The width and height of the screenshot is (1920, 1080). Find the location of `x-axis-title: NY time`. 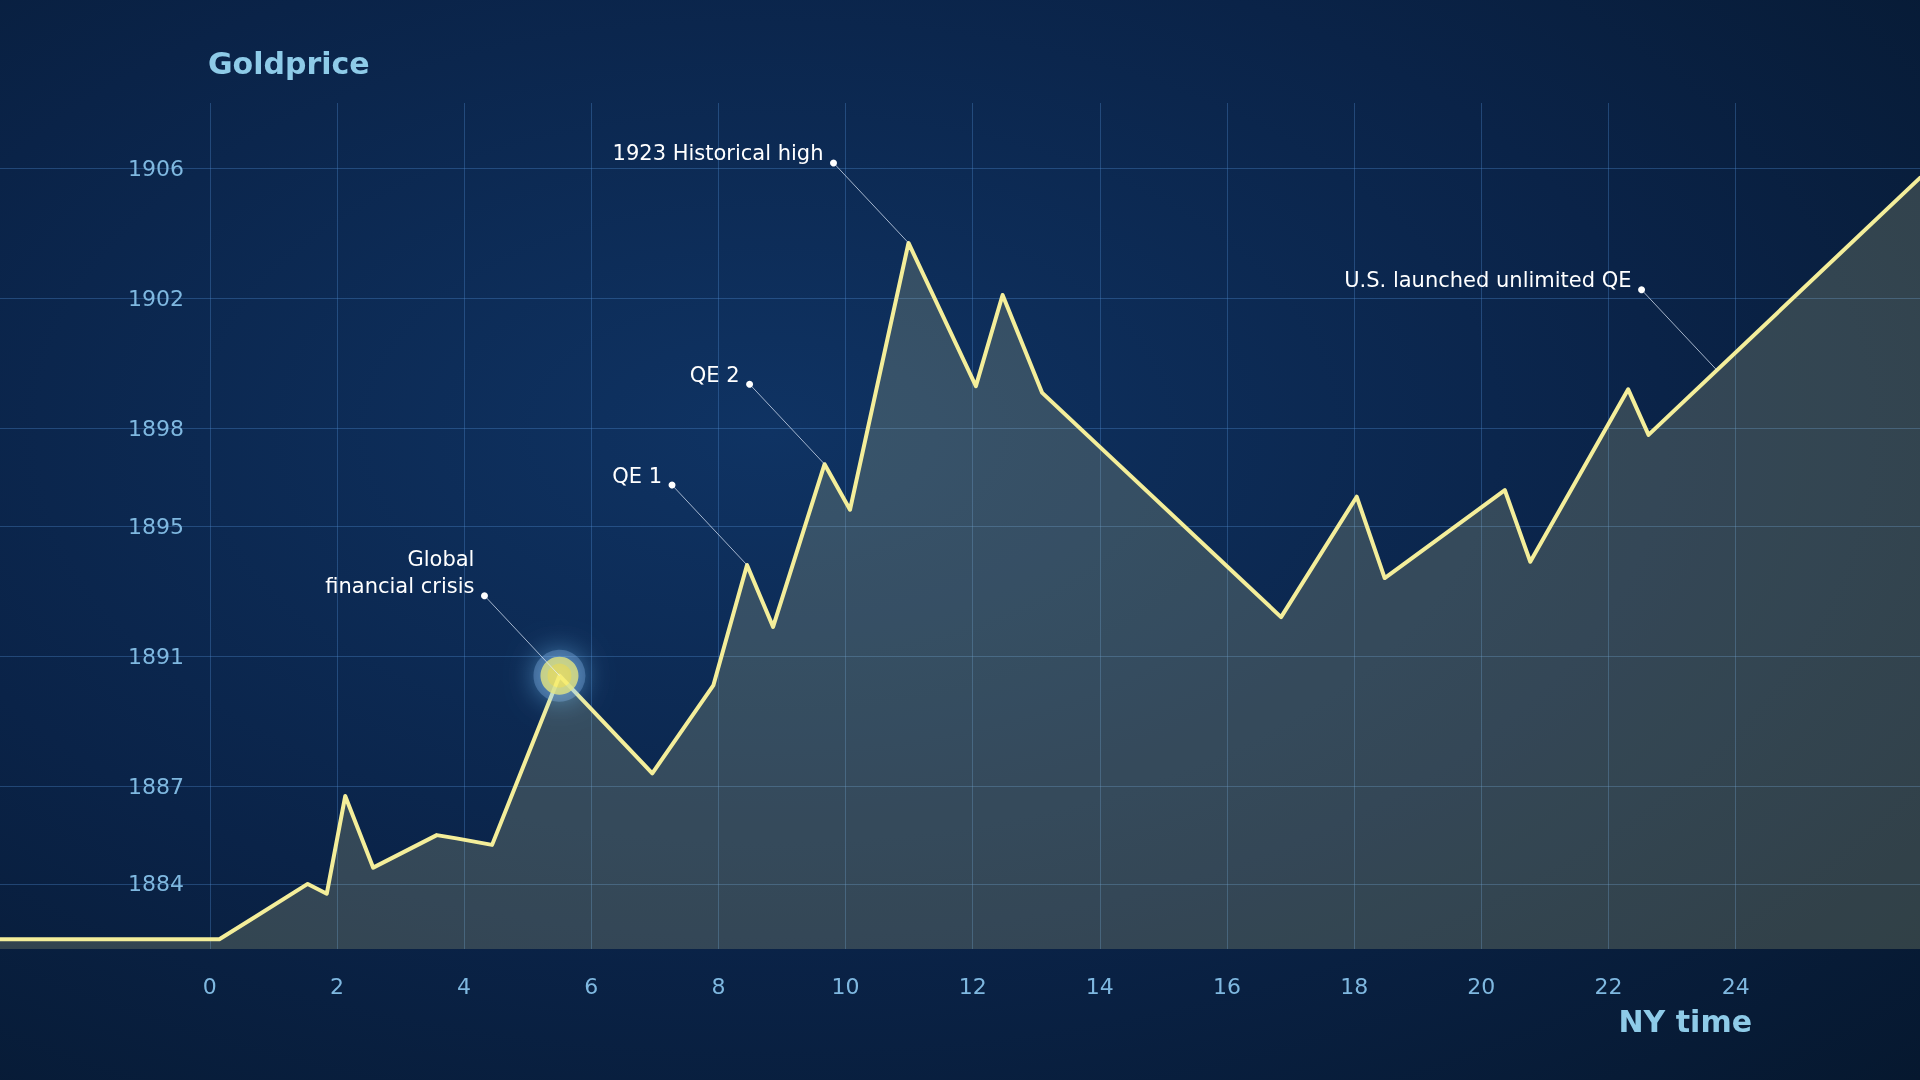

x-axis-title: NY time is located at coordinates (1685, 1021).